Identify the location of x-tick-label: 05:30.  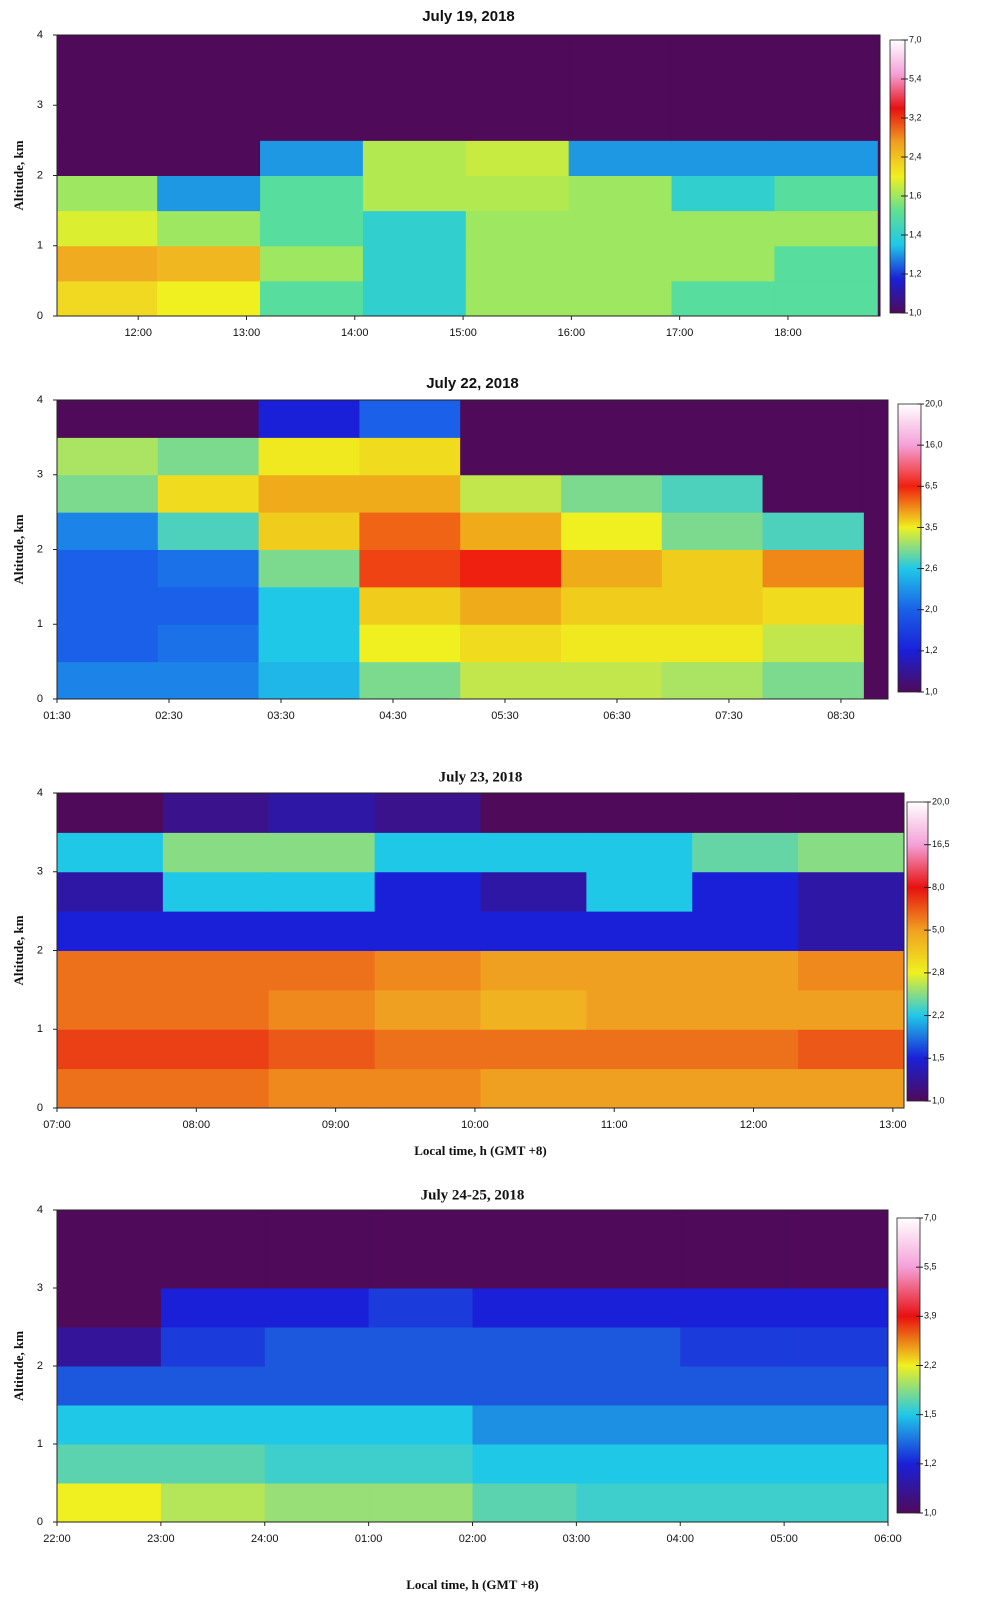
(505, 716).